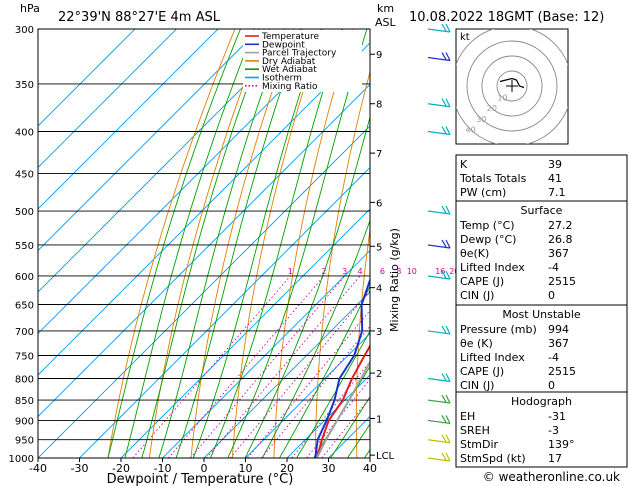 The width and height of the screenshot is (629, 486). What do you see at coordinates (555, 458) in the screenshot?
I see `index-value: 17` at bounding box center [555, 458].